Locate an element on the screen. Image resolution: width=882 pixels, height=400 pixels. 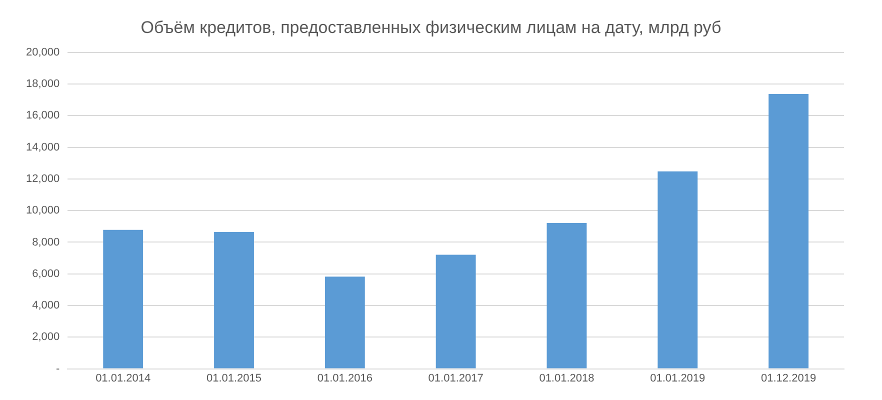
y-tick-label: 18,000 is located at coordinates (43, 84).